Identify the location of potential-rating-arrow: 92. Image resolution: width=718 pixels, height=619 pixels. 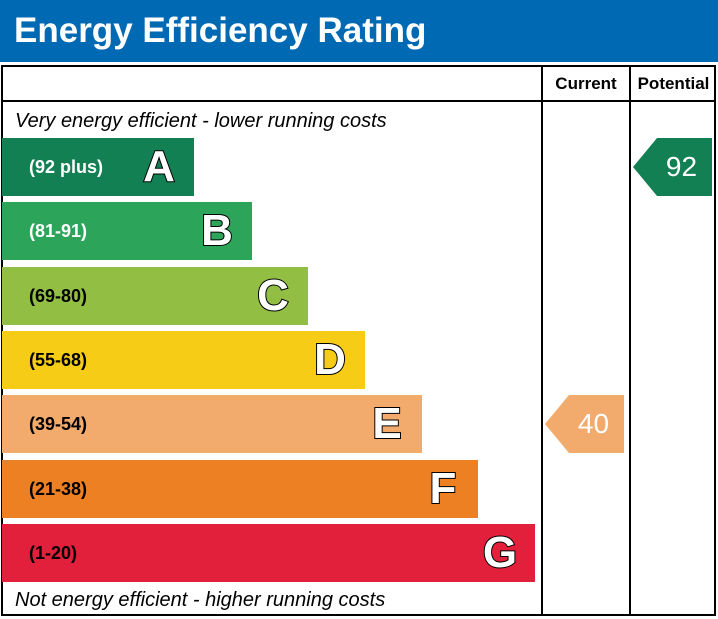
(672, 167).